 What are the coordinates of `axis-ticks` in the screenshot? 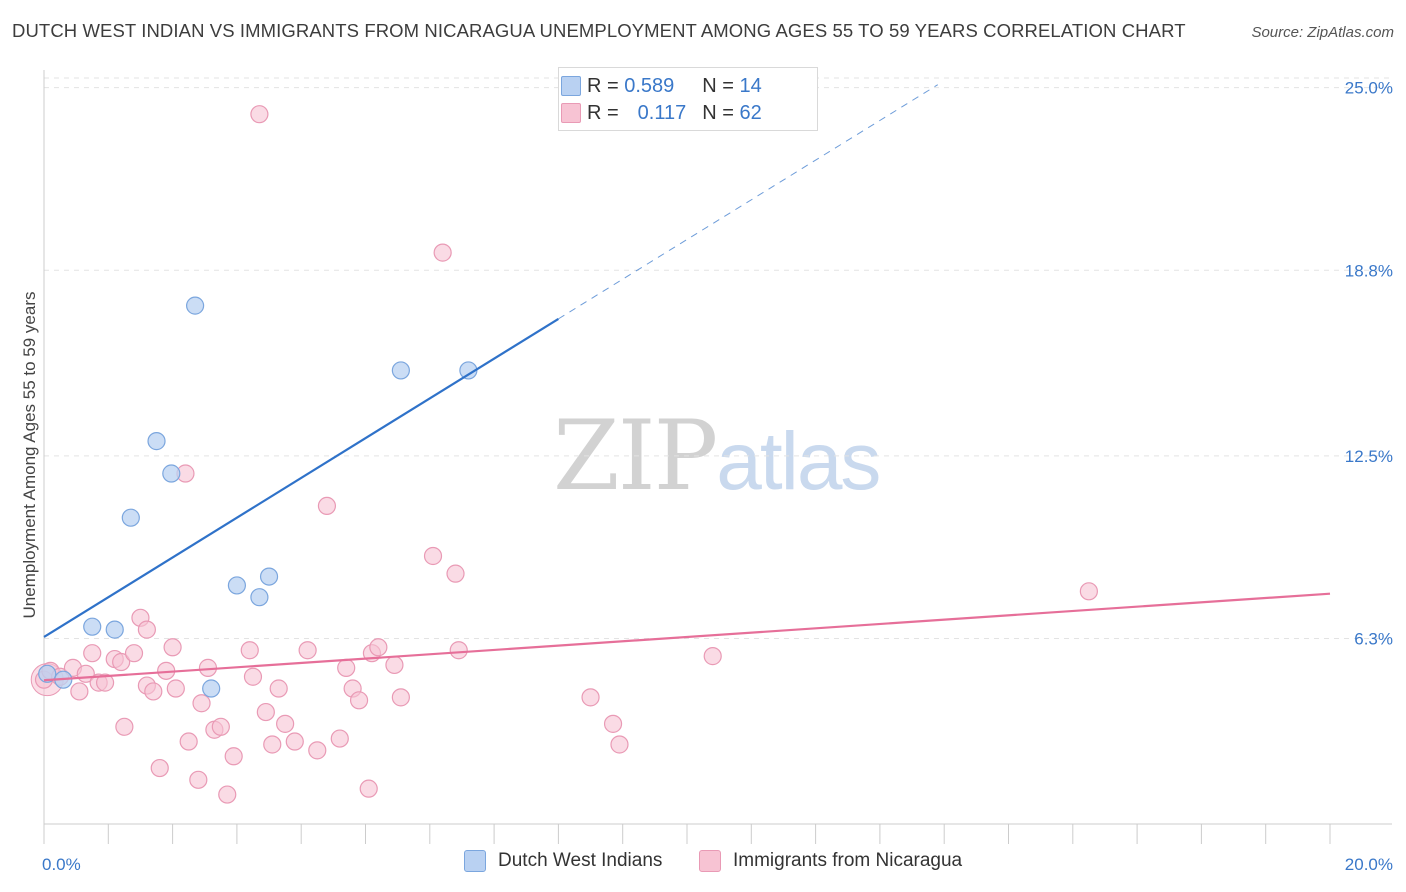 It's located at (687, 834).